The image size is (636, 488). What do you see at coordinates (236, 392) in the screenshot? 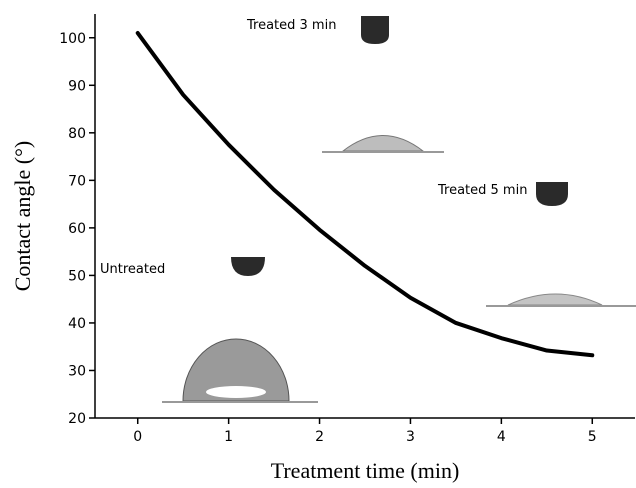
I see `droplet-highlight` at bounding box center [236, 392].